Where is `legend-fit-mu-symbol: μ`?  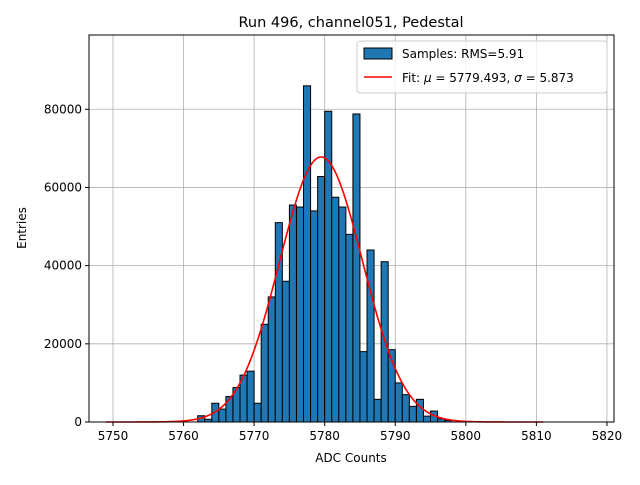
legend-fit-mu-symbol: μ is located at coordinates (427, 78).